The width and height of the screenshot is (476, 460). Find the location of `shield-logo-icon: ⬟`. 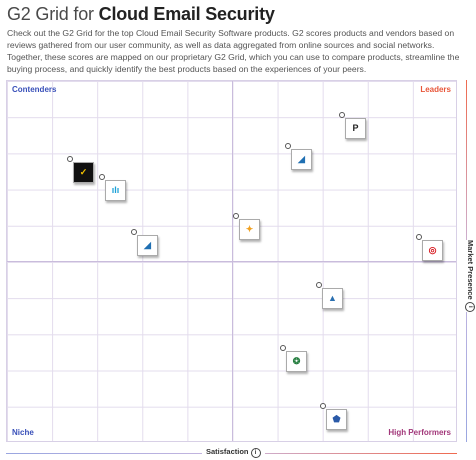

shield-logo-icon: ⬟ is located at coordinates (336, 419).